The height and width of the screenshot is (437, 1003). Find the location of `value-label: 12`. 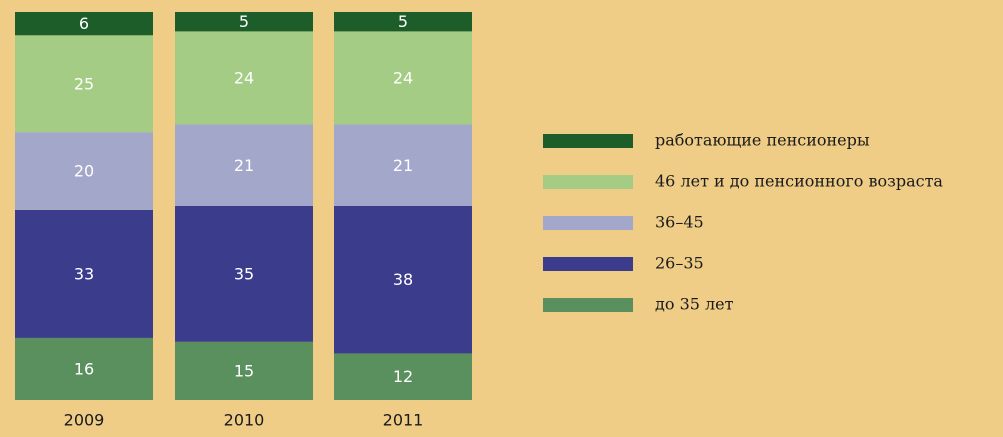

value-label: 12 is located at coordinates (403, 376).